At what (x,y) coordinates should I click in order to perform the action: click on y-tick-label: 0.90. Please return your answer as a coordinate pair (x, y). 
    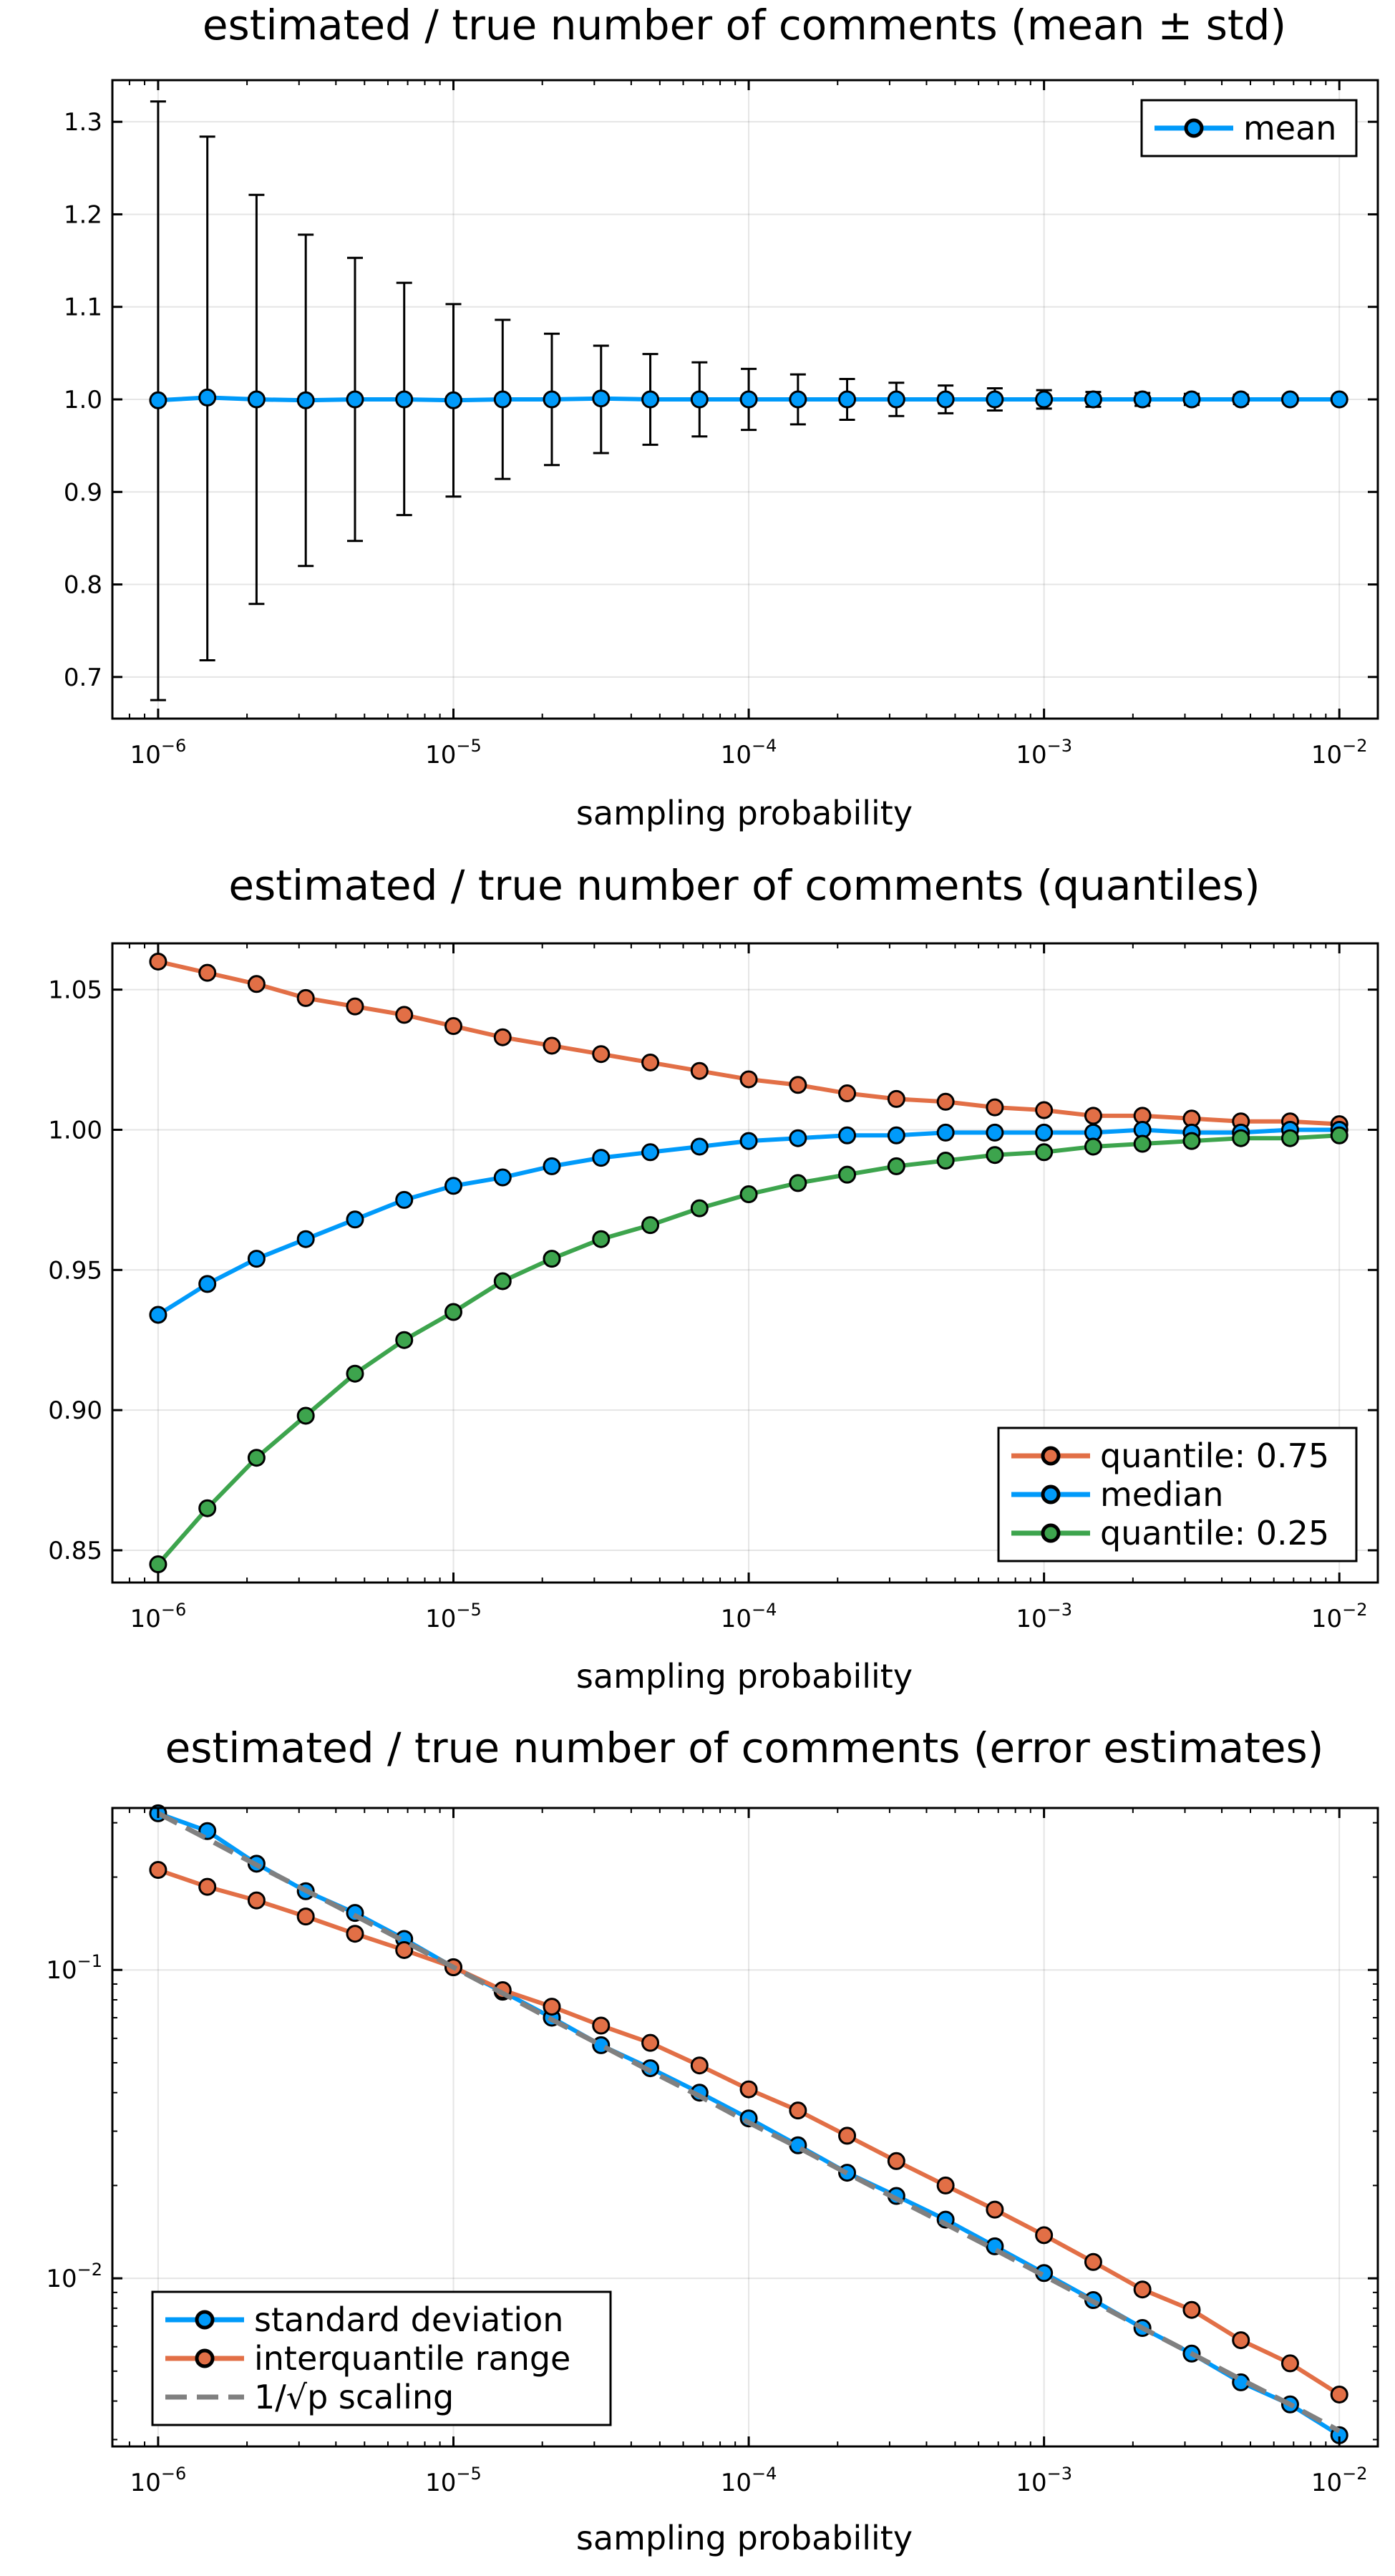
    Looking at the image, I should click on (75, 1410).